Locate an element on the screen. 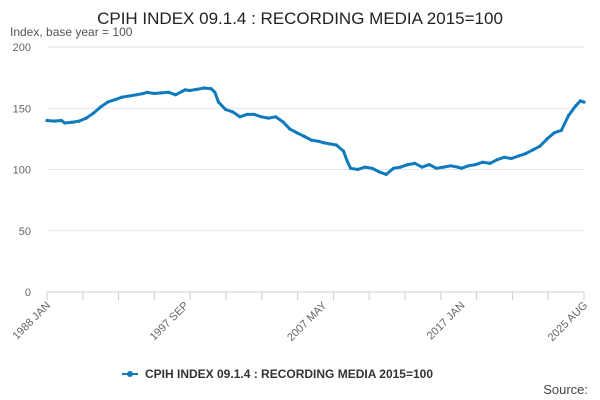 The image size is (600, 400). y-tick-label: 150 is located at coordinates (22, 109).